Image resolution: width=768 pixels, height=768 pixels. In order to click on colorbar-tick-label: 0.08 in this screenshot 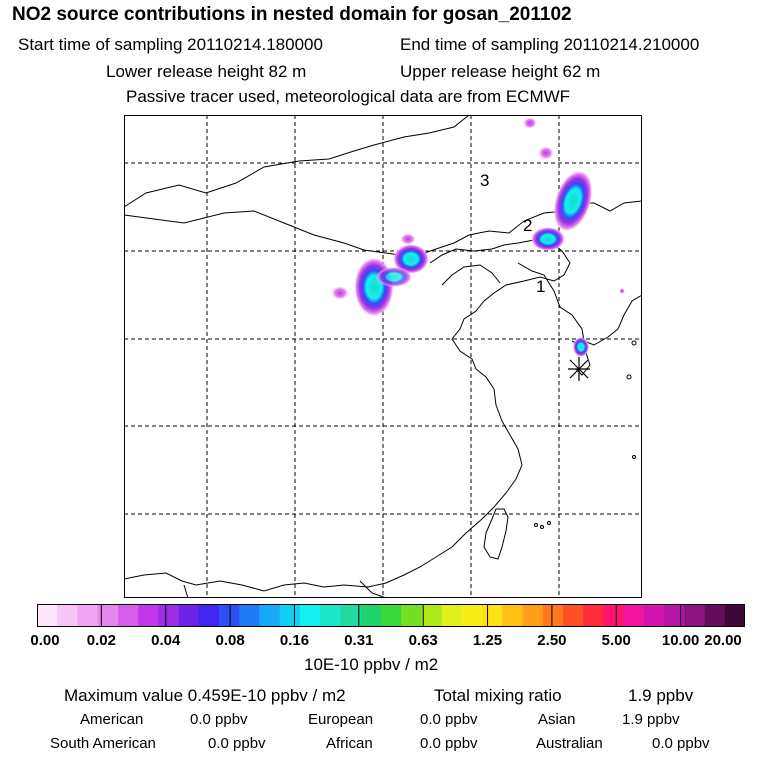, I will do `click(230, 640)`.